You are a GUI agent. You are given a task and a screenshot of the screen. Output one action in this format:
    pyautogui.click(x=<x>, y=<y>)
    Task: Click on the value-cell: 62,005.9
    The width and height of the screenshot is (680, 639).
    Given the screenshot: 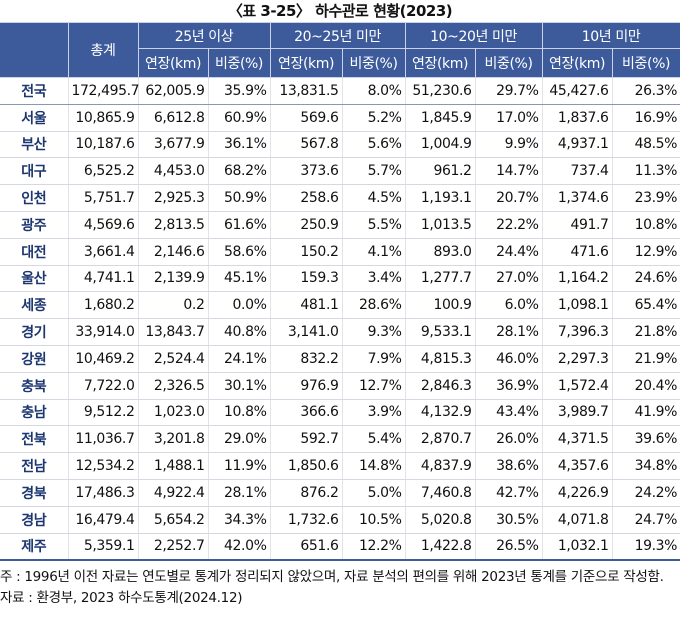 What is the action you would take?
    pyautogui.click(x=172, y=91)
    